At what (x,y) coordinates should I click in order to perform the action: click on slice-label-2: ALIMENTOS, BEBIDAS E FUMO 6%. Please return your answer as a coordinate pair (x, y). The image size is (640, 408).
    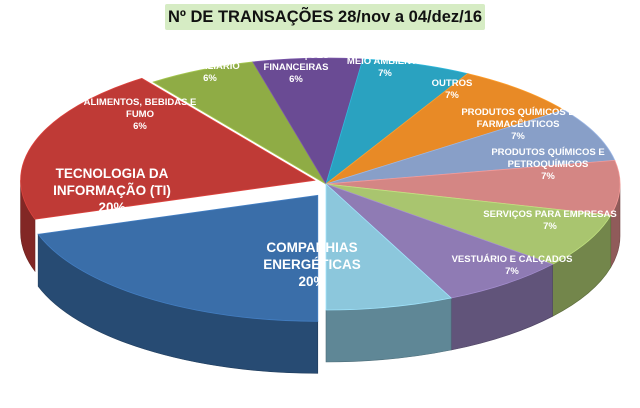
    Looking at the image, I should click on (140, 114).